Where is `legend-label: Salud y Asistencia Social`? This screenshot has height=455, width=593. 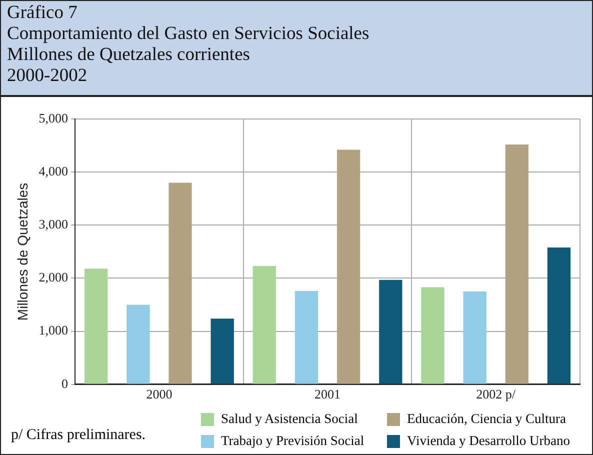 legend-label: Salud y Asistencia Social is located at coordinates (289, 419).